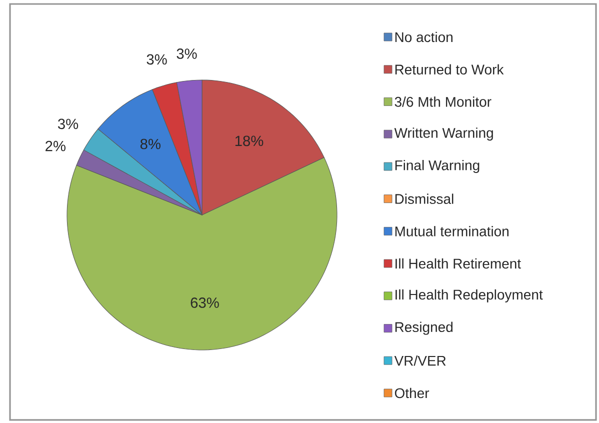 This screenshot has width=599, height=423. Describe the element at coordinates (458, 263) in the screenshot. I see `legend-label: Ill Health Retirement` at that location.